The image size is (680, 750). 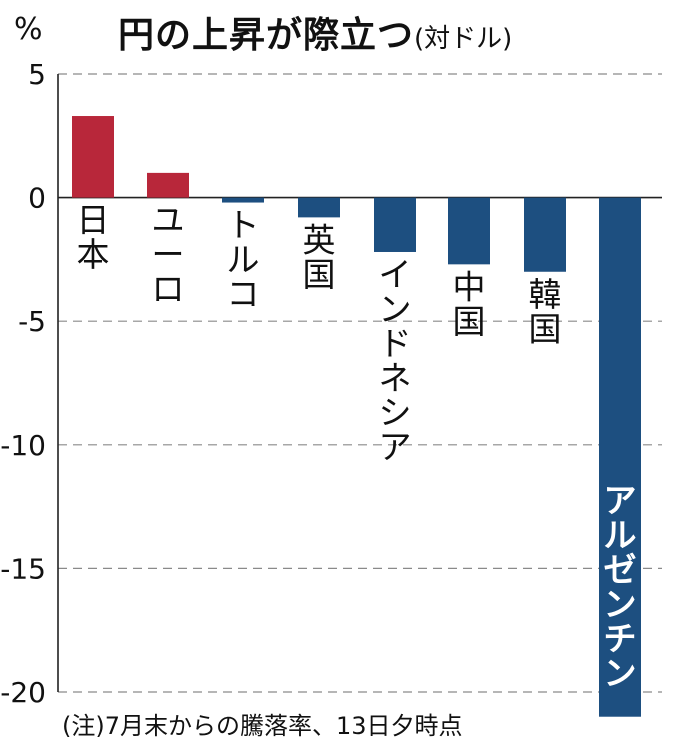 What do you see at coordinates (37, 74) in the screenshot?
I see `y-tick-label: 5` at bounding box center [37, 74].